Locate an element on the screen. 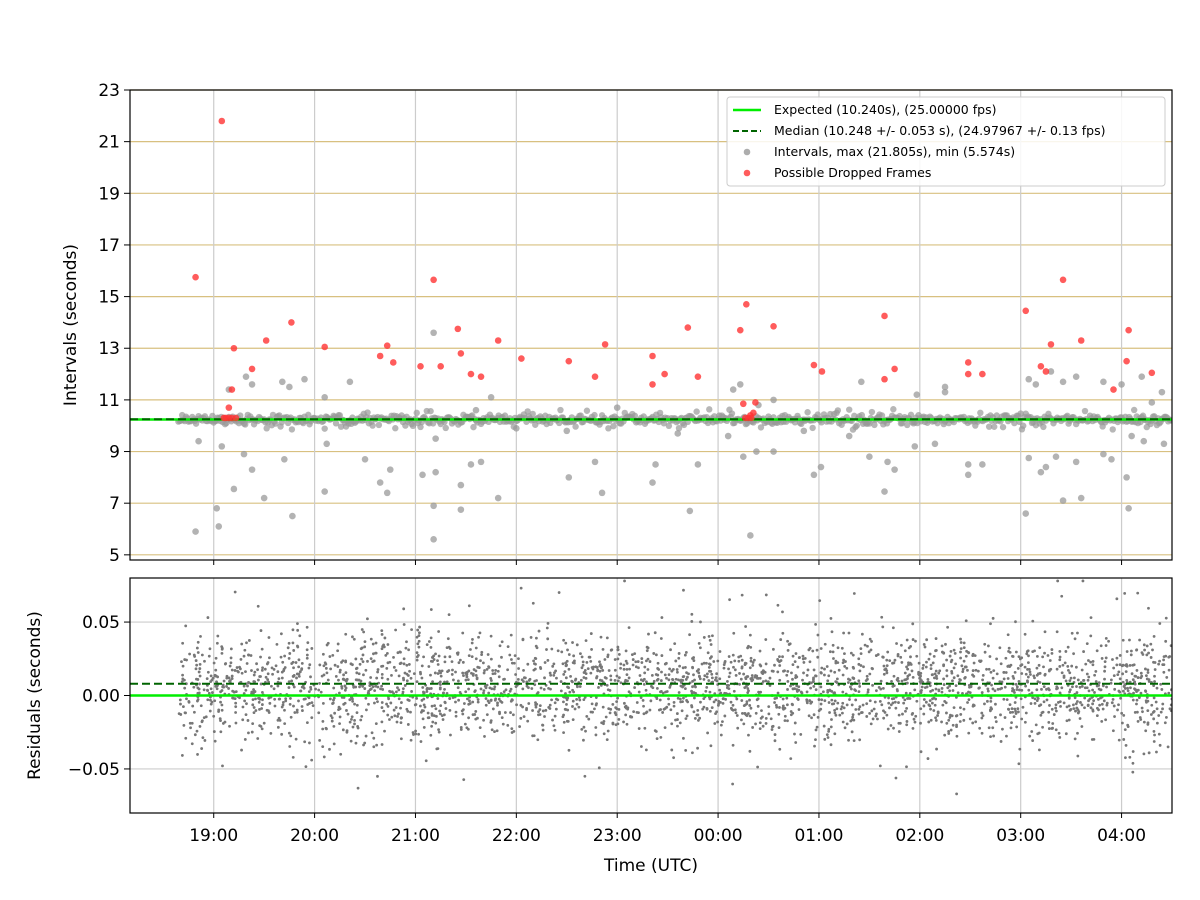 The width and height of the screenshot is (1200, 900). x-tick-label: 22:00 is located at coordinates (516, 836).